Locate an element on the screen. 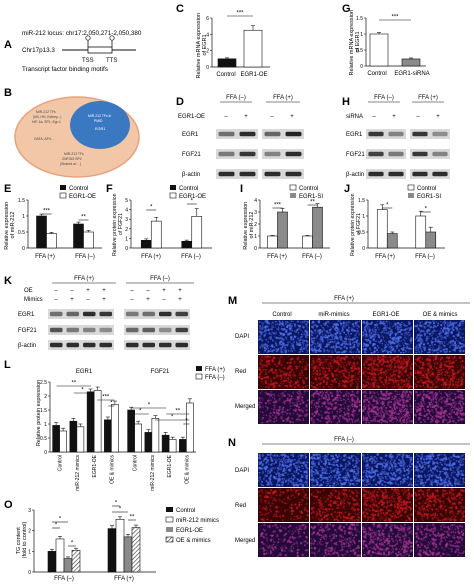 This screenshot has width=474, height=587. c-ytick-label: 6 is located at coordinates (207, 19).